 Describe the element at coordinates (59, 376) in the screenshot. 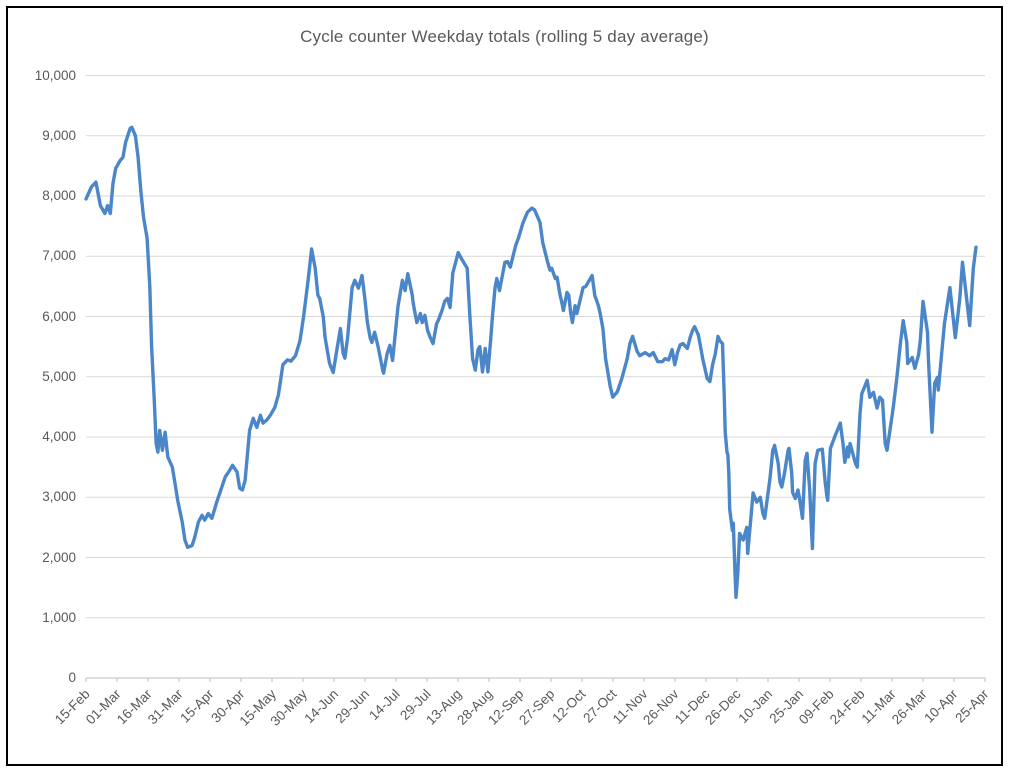

I see `y-tick-label: 5,000` at that location.